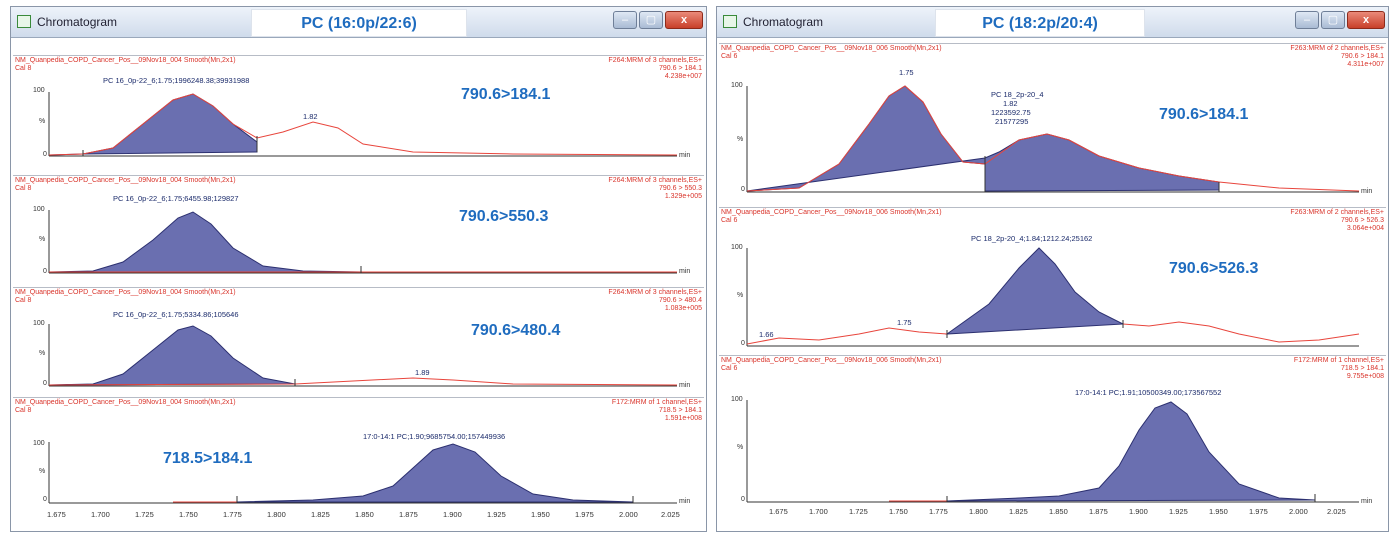 The image size is (1395, 537). I want to click on compound-title: PC (16:0p/22:6), so click(359, 23).